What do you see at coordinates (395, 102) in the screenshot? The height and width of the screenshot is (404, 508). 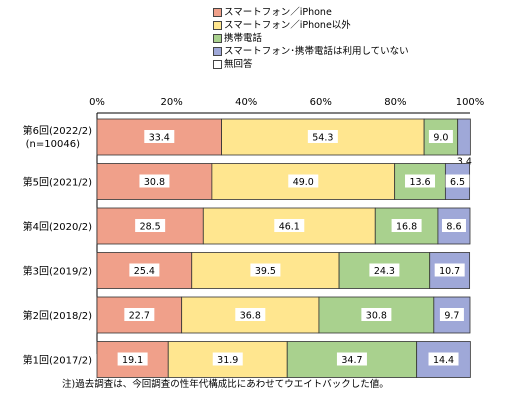 I see `x-tick-label: 80%` at bounding box center [395, 102].